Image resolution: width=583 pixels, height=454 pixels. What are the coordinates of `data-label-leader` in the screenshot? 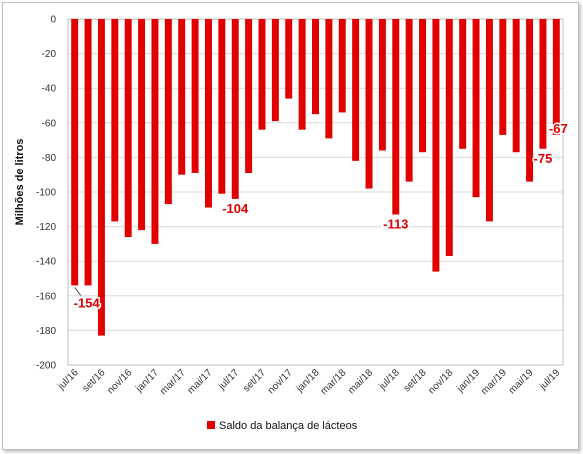 It's located at (78, 291).